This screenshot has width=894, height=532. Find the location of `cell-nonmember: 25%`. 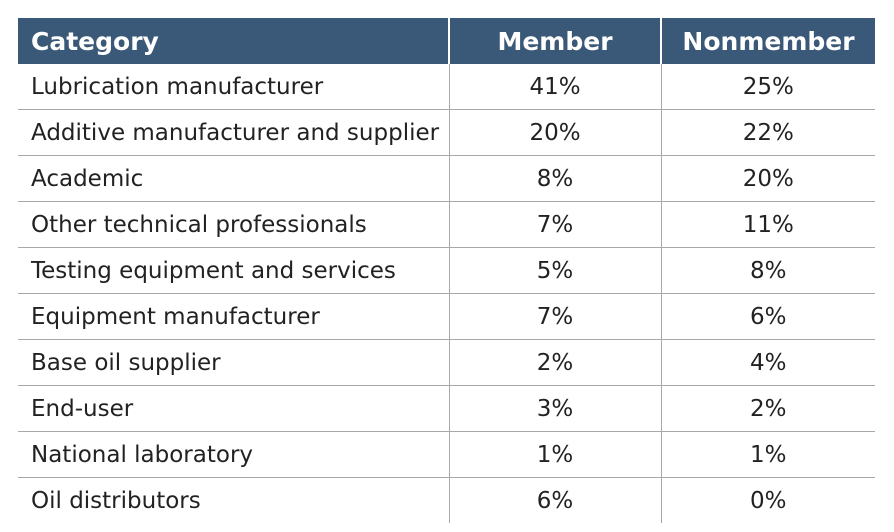

cell-nonmember: 25% is located at coordinates (767, 87).